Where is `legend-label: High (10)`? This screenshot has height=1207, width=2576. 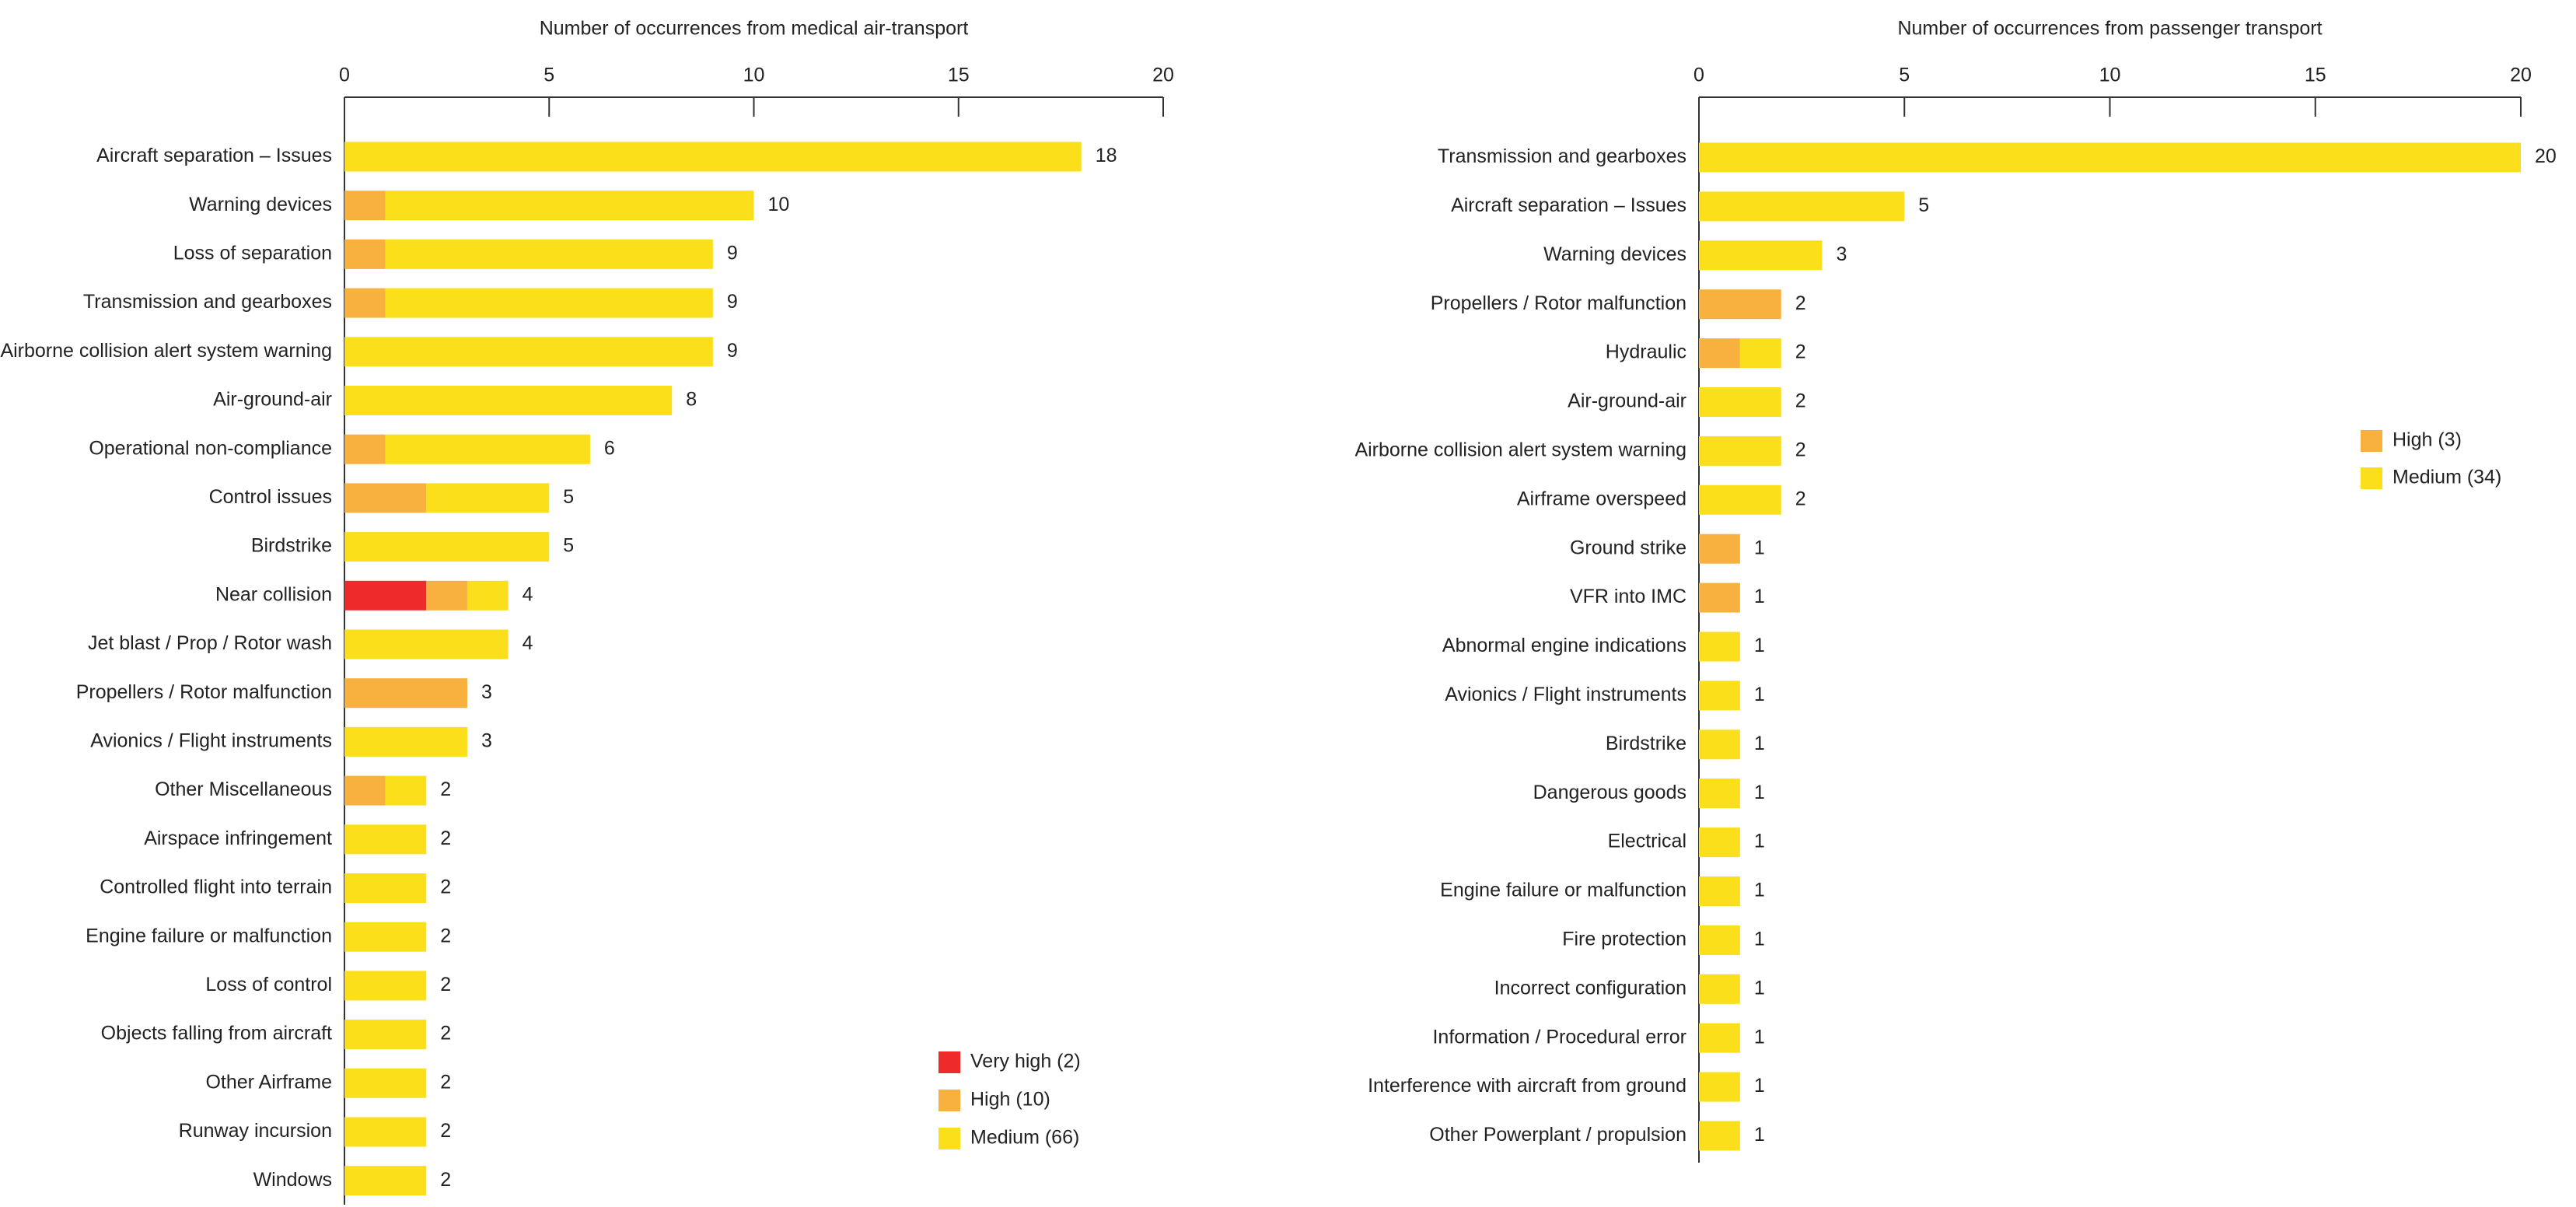 legend-label: High (10) is located at coordinates (1010, 1100).